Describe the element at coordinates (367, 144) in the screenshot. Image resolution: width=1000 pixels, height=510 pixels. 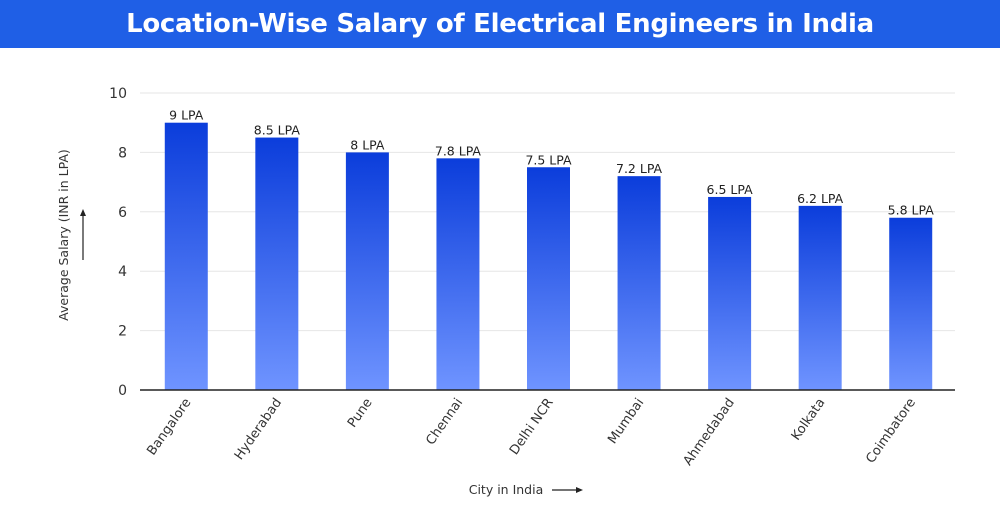
I see `data-label: 8 LPA` at that location.